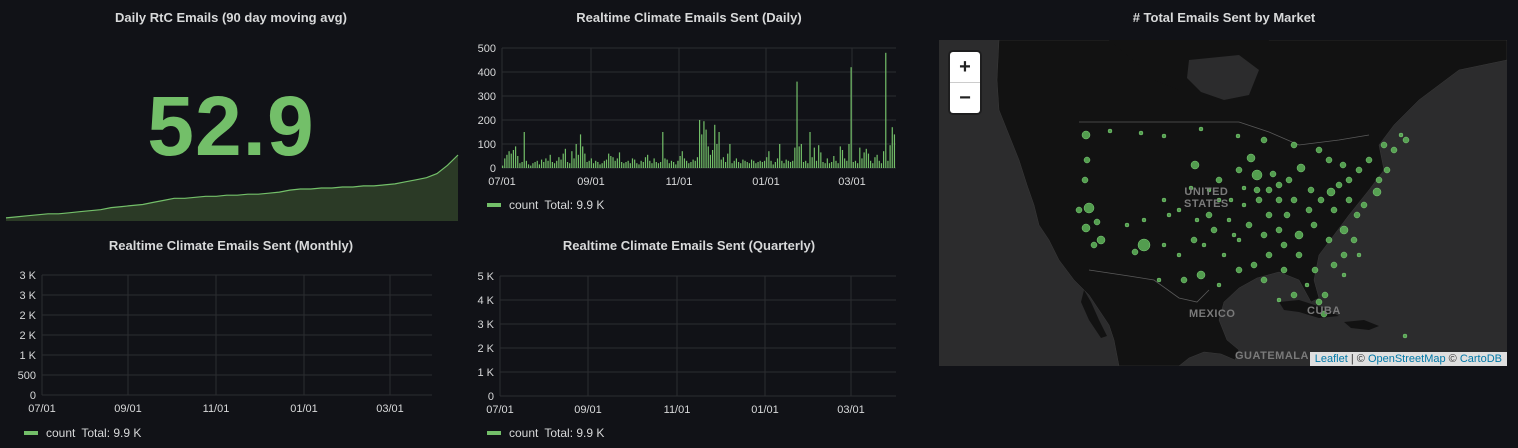 The image size is (1518, 448). What do you see at coordinates (27, 276) in the screenshot?
I see `y-tick-label: 3 K` at bounding box center [27, 276].